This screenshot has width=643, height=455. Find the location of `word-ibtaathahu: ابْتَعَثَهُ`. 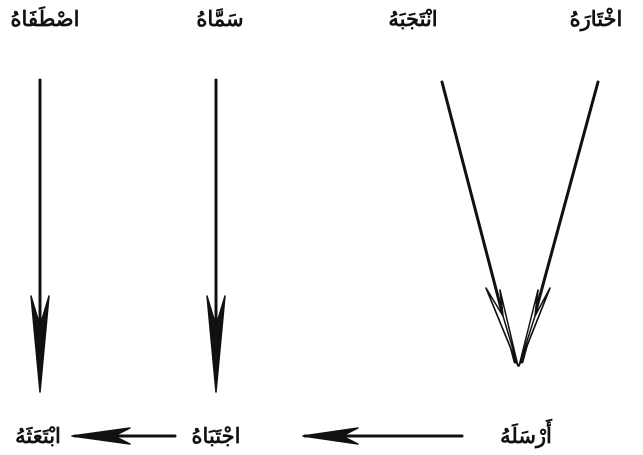

word-ibtaathahu: ابْتَعَثَهُ is located at coordinates (38, 435).